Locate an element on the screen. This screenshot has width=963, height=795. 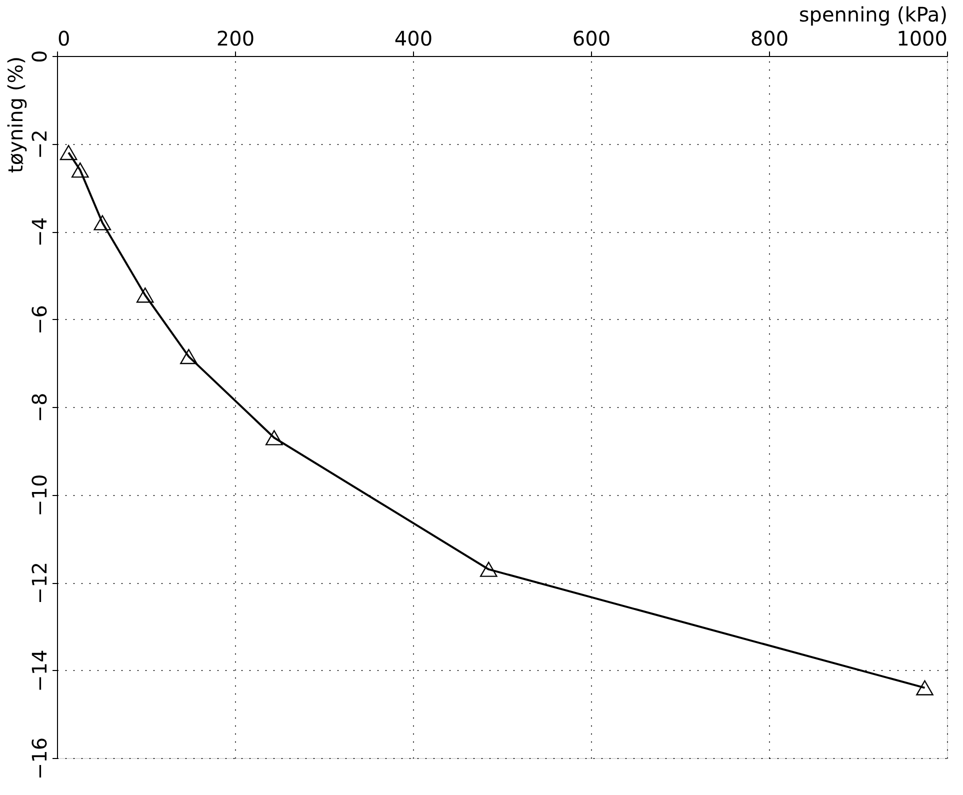
y-tick-label: 0 is located at coordinates (40, 56).